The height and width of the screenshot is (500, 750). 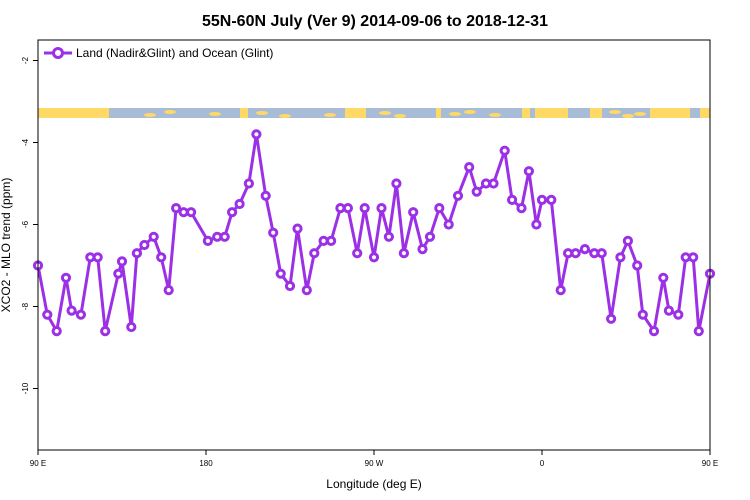 What do you see at coordinates (374, 463) in the screenshot?
I see `x-tick-label: 90 W` at bounding box center [374, 463].